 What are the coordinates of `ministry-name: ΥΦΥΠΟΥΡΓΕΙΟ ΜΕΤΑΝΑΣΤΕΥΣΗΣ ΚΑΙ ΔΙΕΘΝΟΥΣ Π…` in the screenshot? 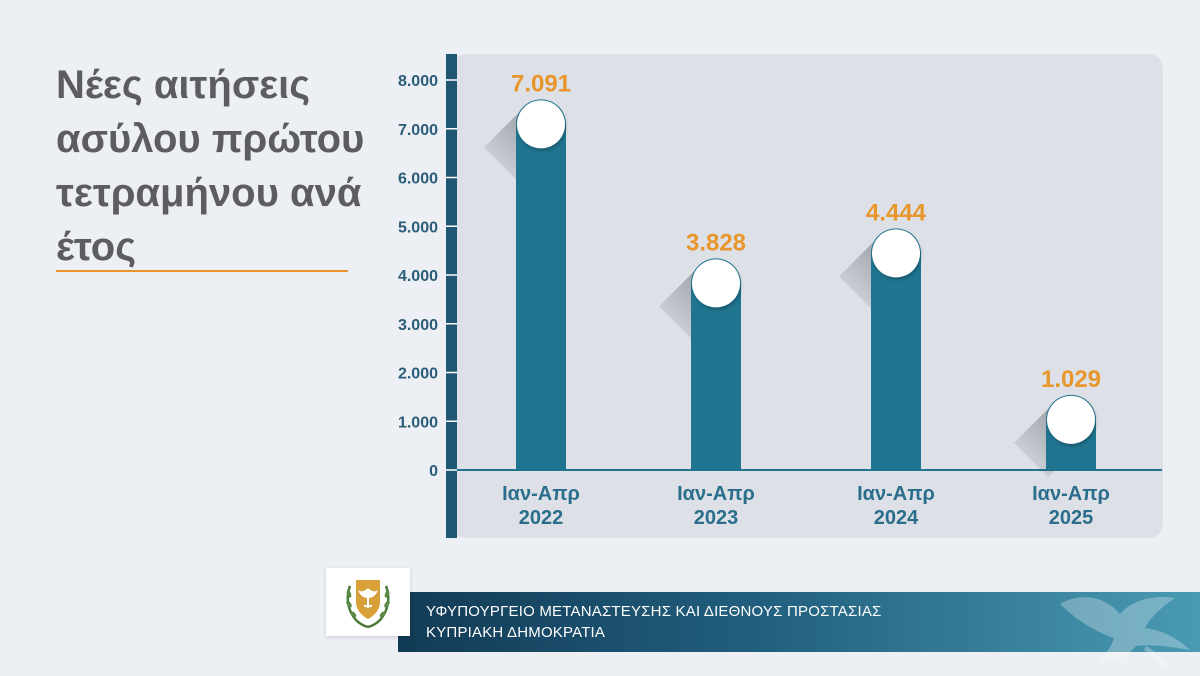 It's located at (654, 611).